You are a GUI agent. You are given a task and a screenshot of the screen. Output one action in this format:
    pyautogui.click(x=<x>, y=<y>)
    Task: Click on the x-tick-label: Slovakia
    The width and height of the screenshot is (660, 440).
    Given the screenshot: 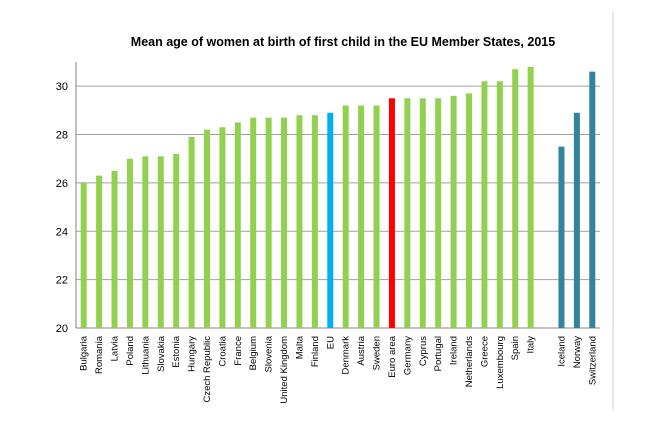 What is the action you would take?
    pyautogui.click(x=161, y=353)
    